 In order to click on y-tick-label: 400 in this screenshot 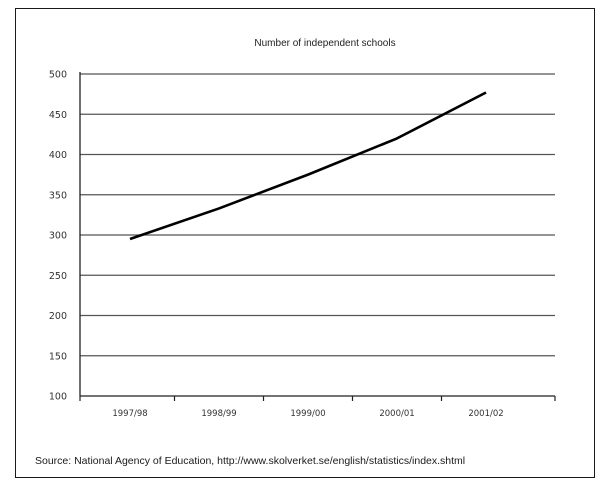, I will do `click(58, 155)`.